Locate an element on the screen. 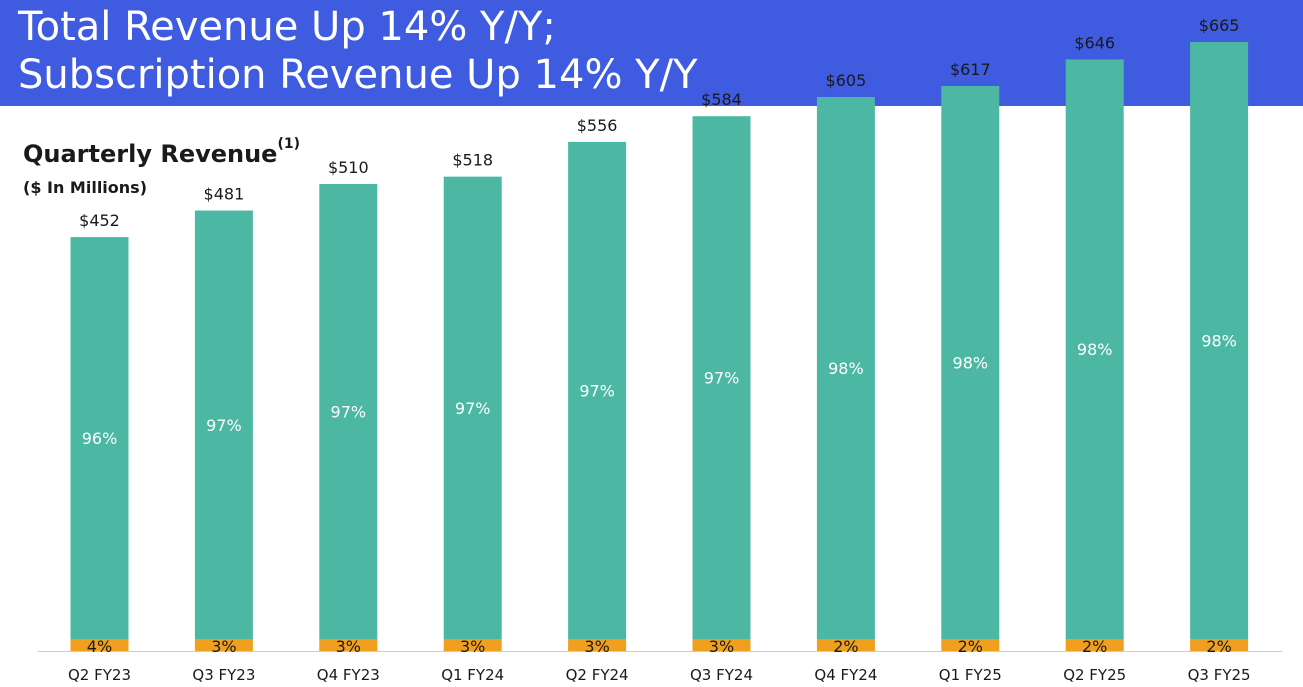 This screenshot has width=1303, height=687. x-tick-label: Q3 FY24 is located at coordinates (721, 675).